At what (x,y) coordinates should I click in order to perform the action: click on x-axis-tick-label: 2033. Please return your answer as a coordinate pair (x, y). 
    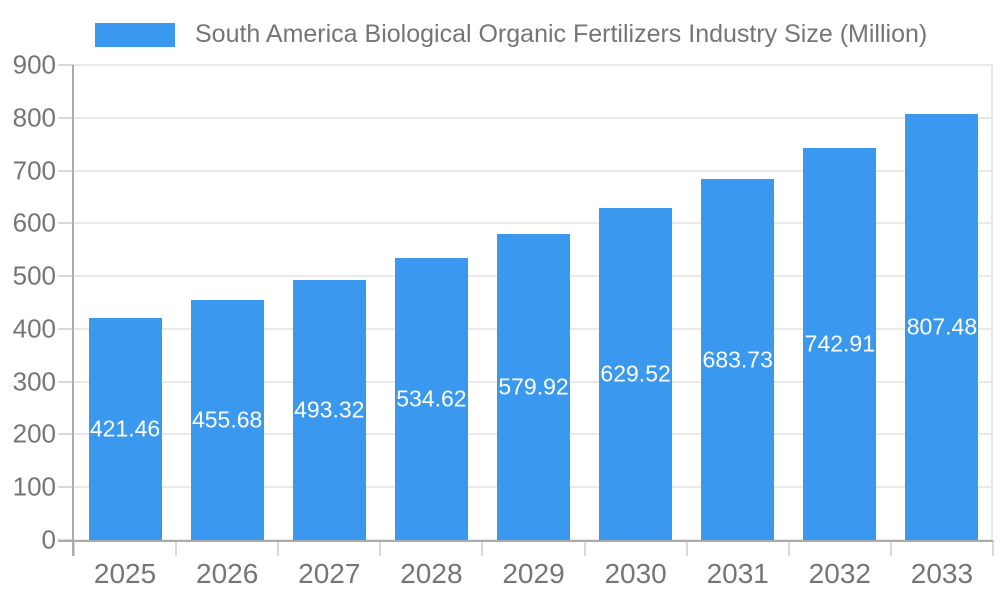
    Looking at the image, I should click on (942, 573).